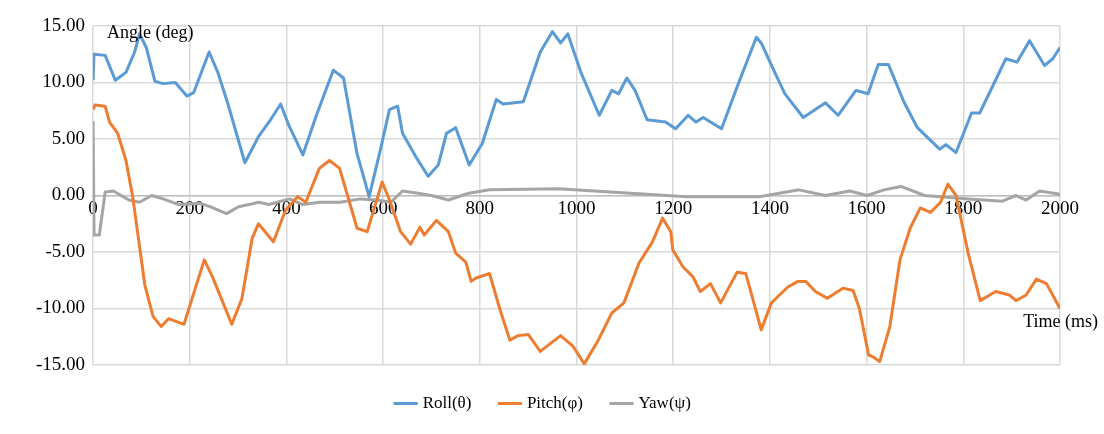 The height and width of the screenshot is (434, 1104). Describe the element at coordinates (480, 207) in the screenshot. I see `x-tick-label: 800` at that location.